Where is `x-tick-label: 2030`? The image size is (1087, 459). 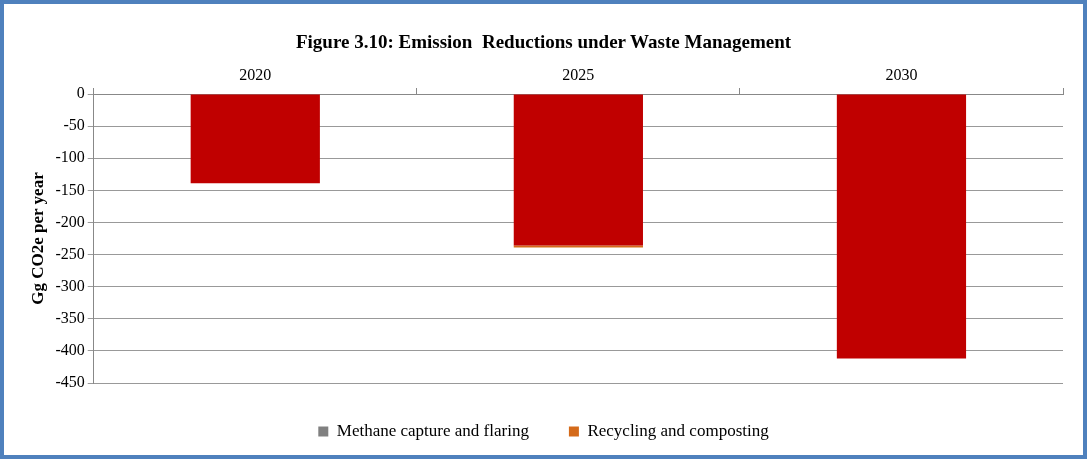
x-tick-label: 2030 is located at coordinates (901, 74).